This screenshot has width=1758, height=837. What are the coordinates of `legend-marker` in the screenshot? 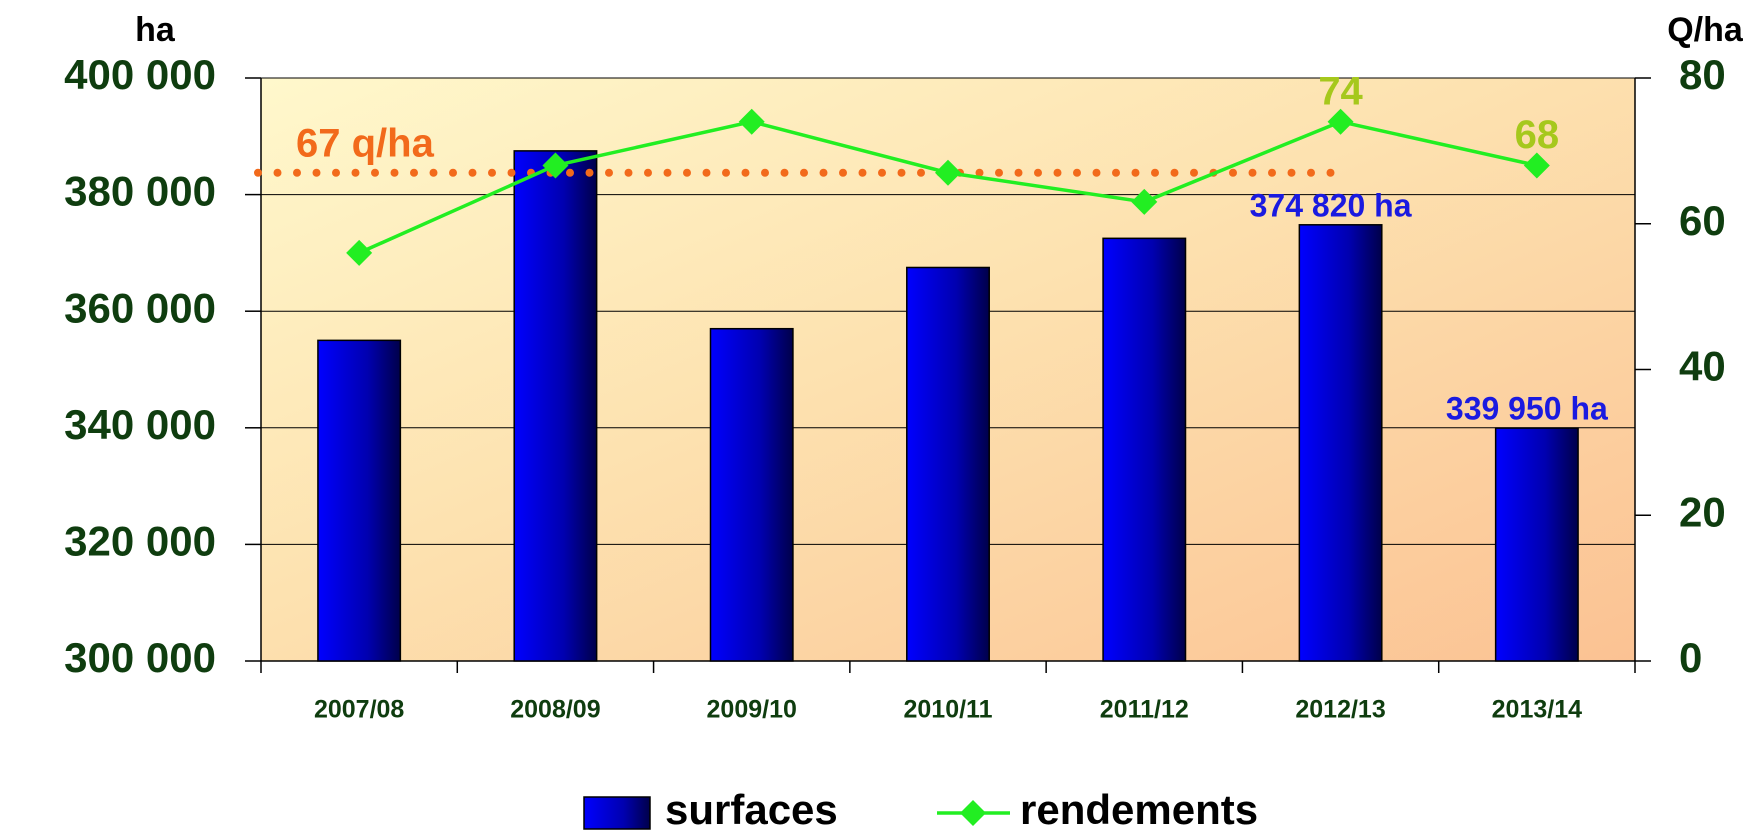 It's located at (973, 813).